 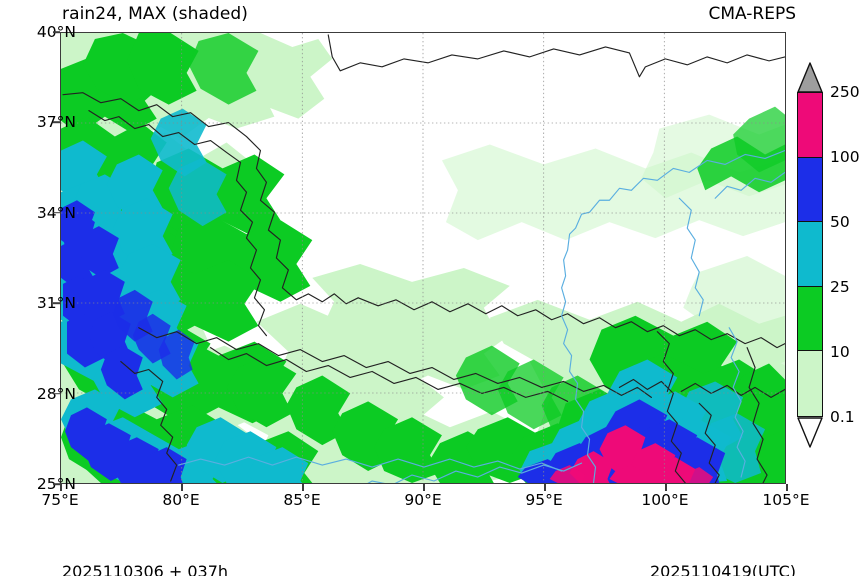 What do you see at coordinates (845, 92) in the screenshot?
I see `colorbar-label: 250` at bounding box center [845, 92].